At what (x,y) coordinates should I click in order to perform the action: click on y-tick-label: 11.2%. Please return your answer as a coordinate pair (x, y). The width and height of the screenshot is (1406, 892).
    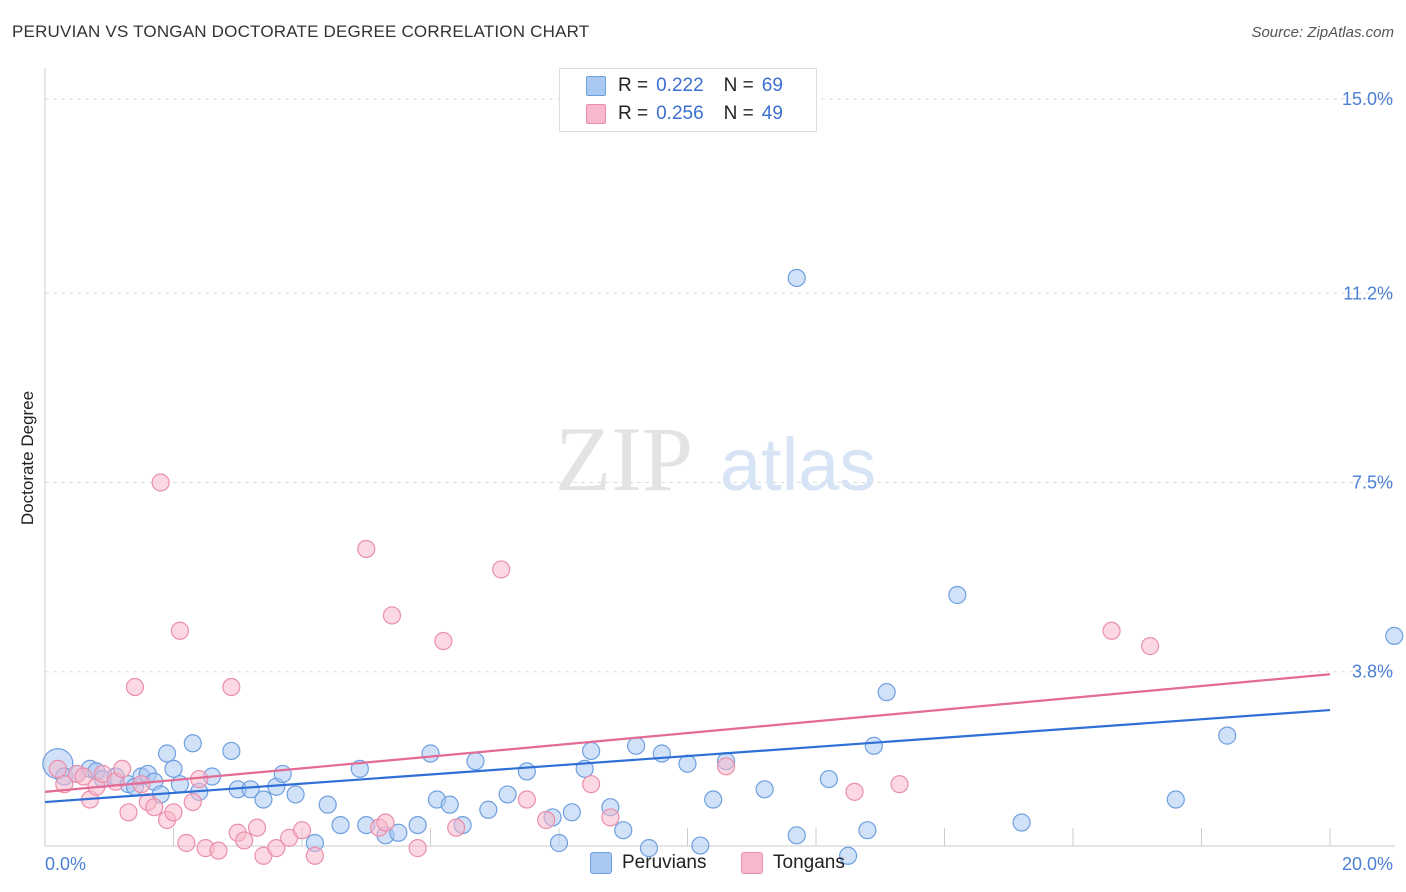
    Looking at the image, I should click on (1368, 293).